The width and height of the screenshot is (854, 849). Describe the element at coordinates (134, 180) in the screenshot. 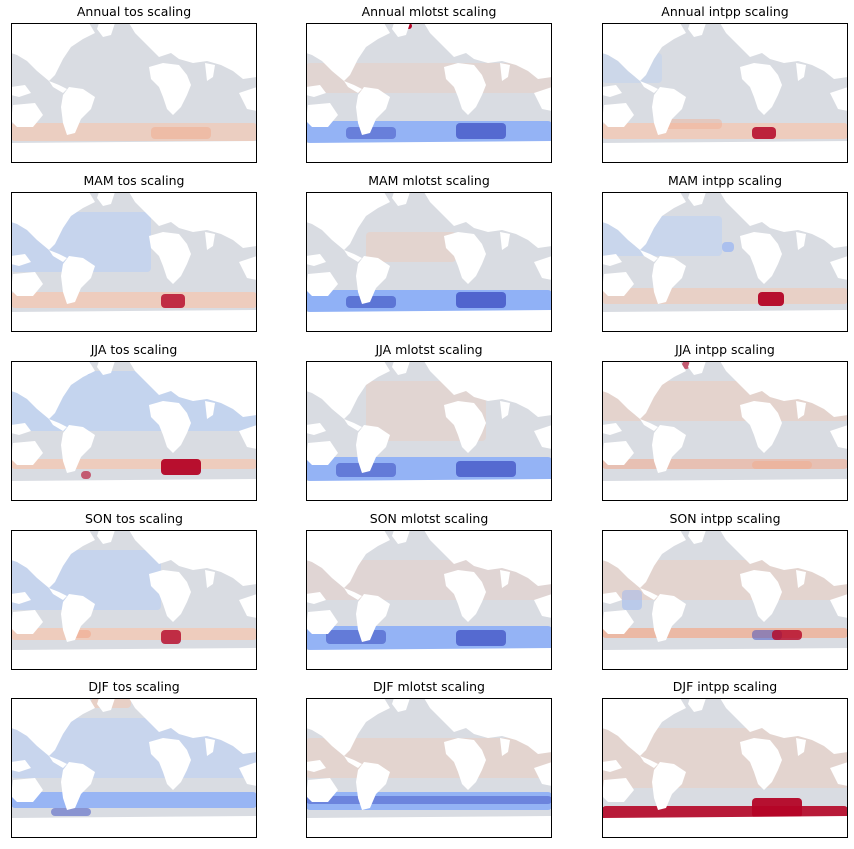

I see `panel-title: MAM tos scaling` at that location.